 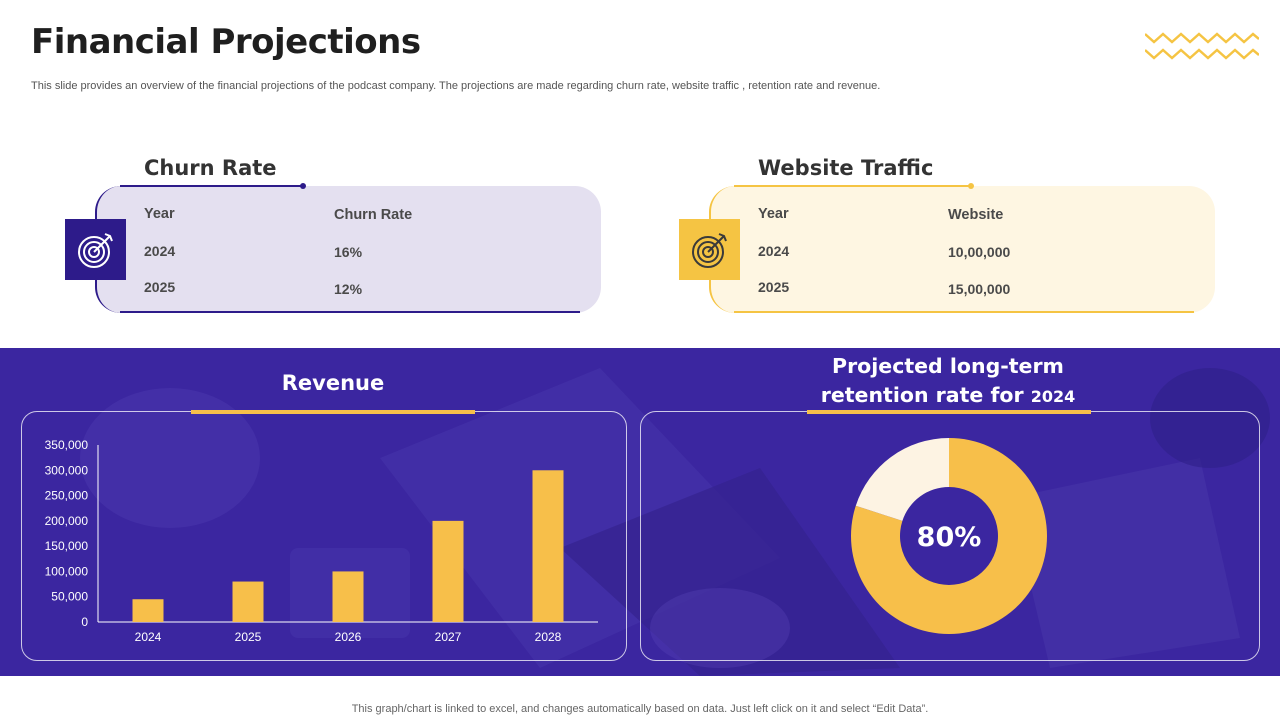 I want to click on churn-top-line, so click(x=211, y=186).